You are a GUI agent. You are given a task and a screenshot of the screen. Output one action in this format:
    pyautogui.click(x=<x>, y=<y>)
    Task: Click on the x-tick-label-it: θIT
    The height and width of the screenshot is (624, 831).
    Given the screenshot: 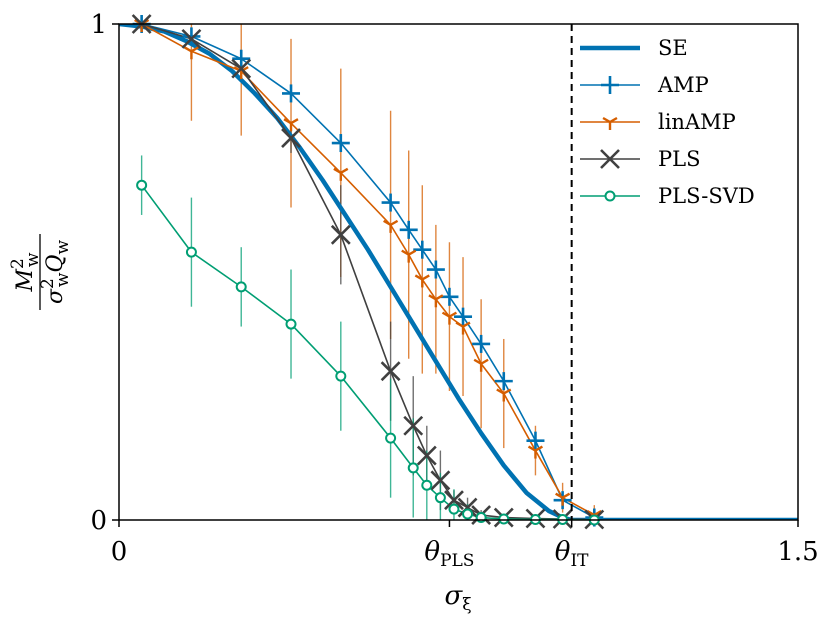 What is the action you would take?
    pyautogui.click(x=572, y=554)
    